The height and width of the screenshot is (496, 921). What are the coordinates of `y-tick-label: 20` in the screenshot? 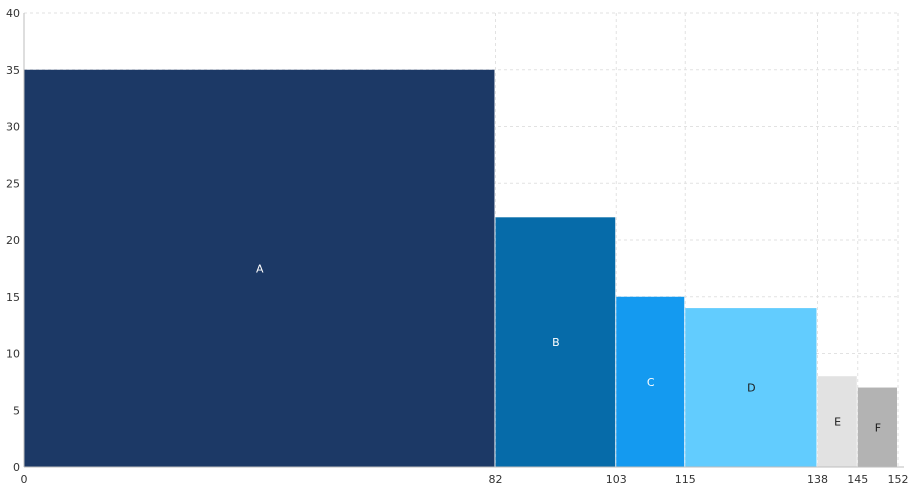 It's located at (13, 240).